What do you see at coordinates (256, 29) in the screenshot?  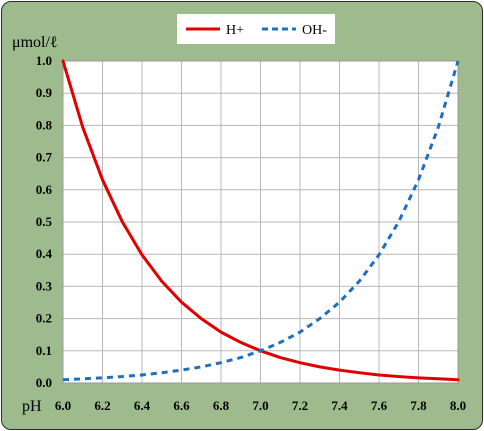 I see `legend: H+ OH-` at bounding box center [256, 29].